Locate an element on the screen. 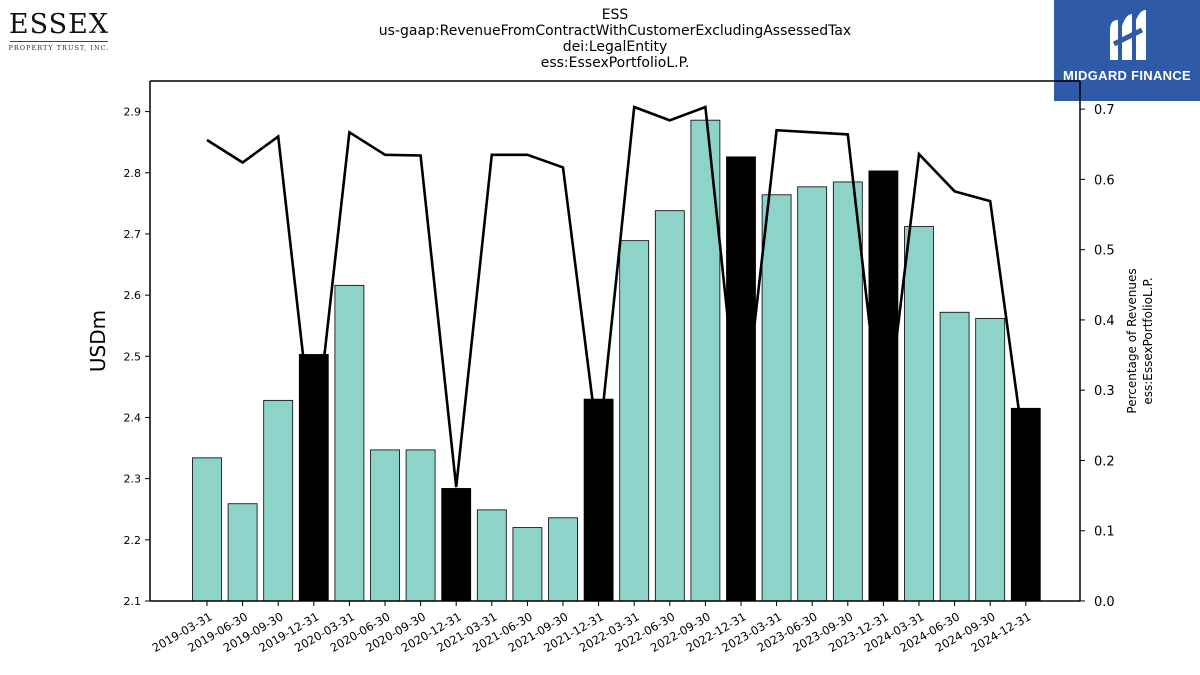 The width and height of the screenshot is (1200, 675). chart-title-line-4: ess:EssexPortfolioL.P. is located at coordinates (615, 63).